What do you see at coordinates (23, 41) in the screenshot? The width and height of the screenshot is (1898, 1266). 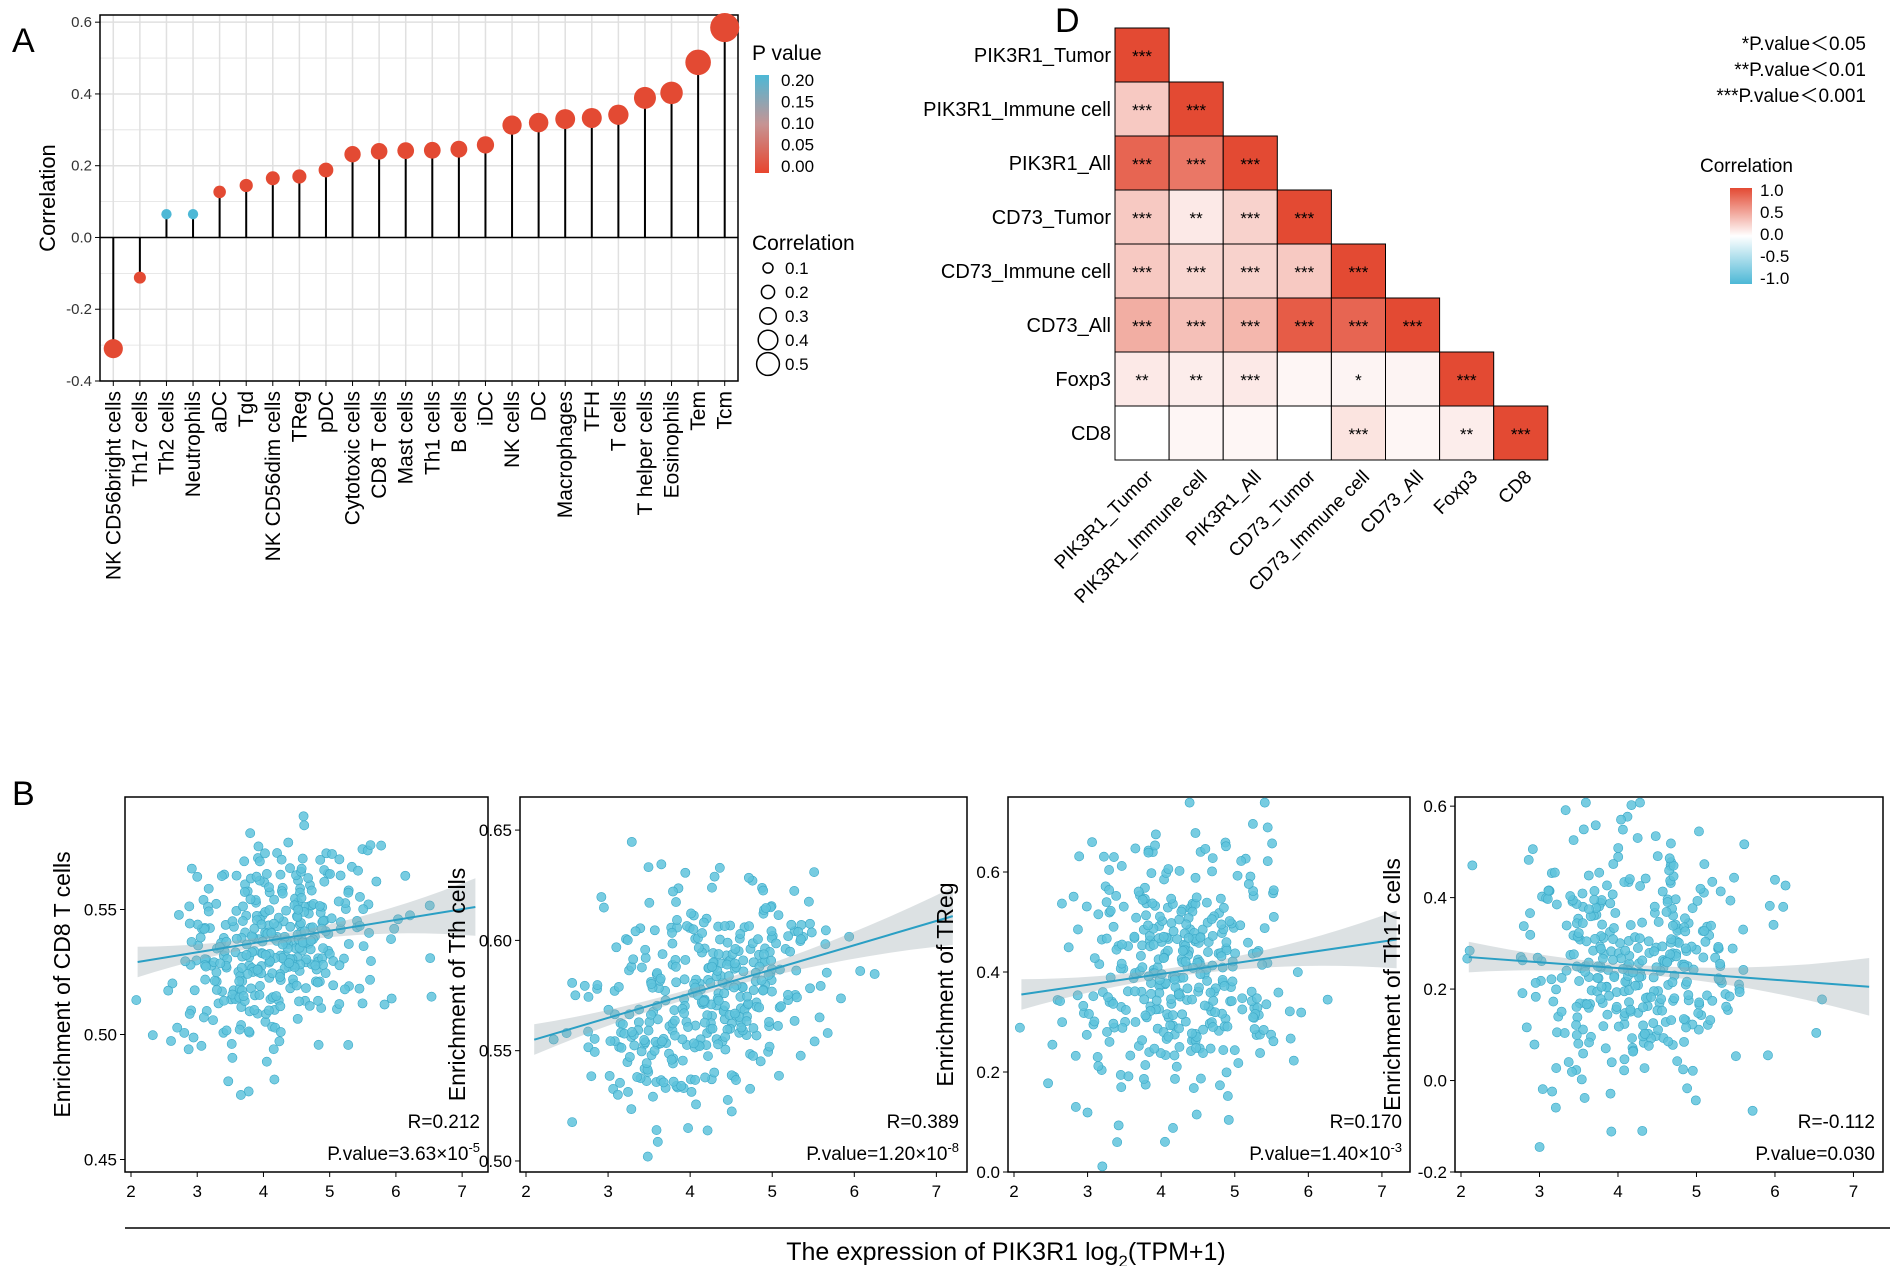 I see `panel-label-a: A` at bounding box center [23, 41].